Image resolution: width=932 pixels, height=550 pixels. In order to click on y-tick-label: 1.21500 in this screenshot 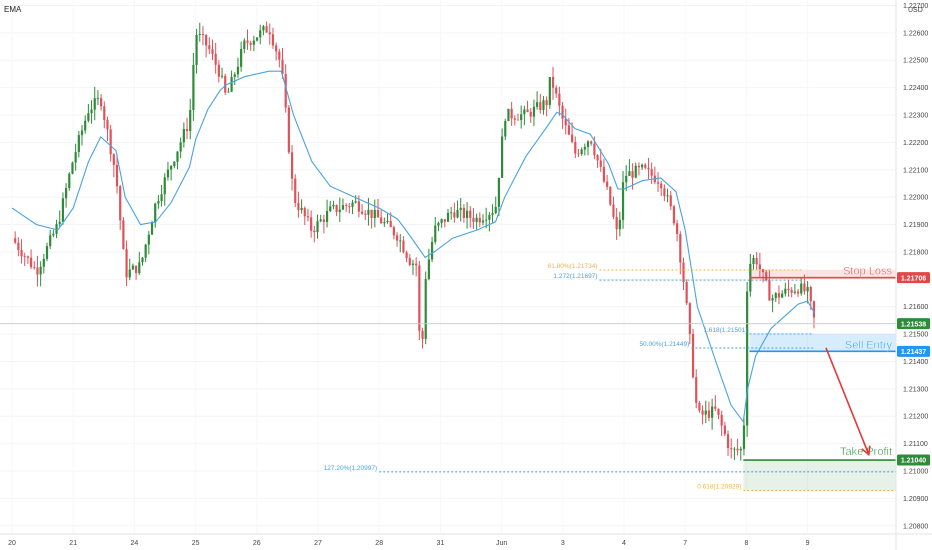, I will do `click(915, 335)`.